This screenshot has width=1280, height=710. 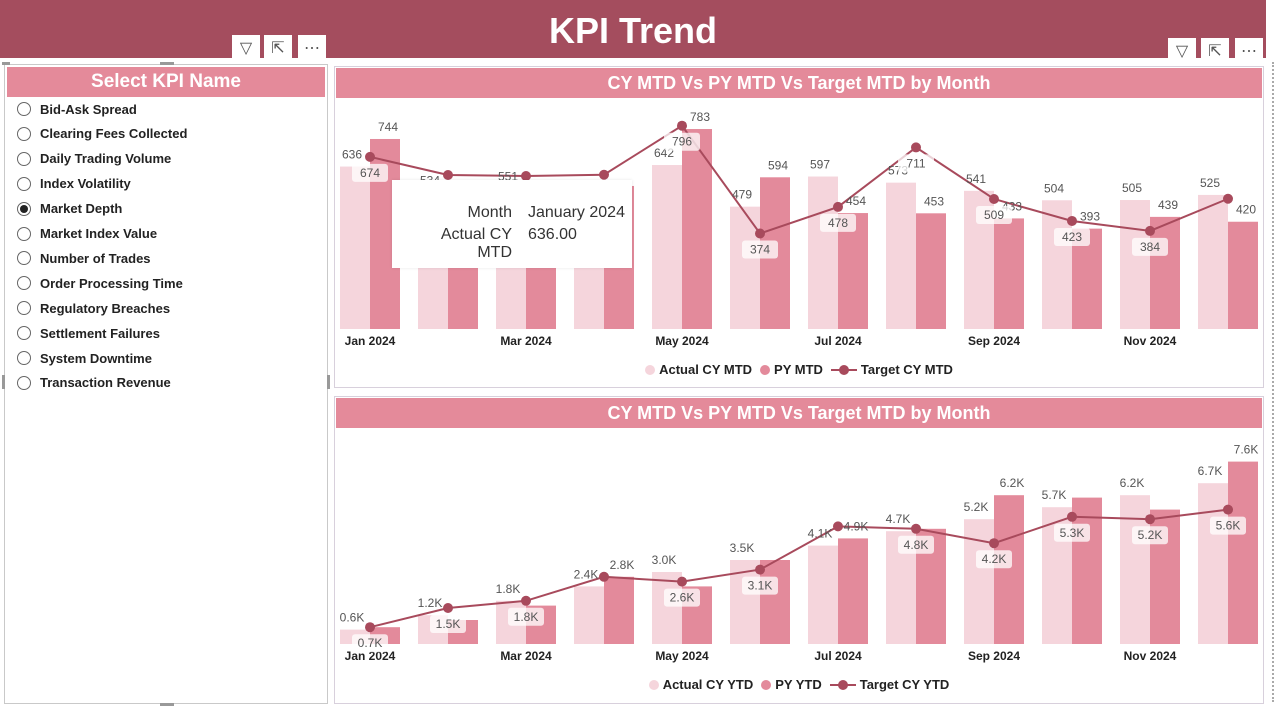 What do you see at coordinates (799, 179) in the screenshot?
I see `target-line` at bounding box center [799, 179].